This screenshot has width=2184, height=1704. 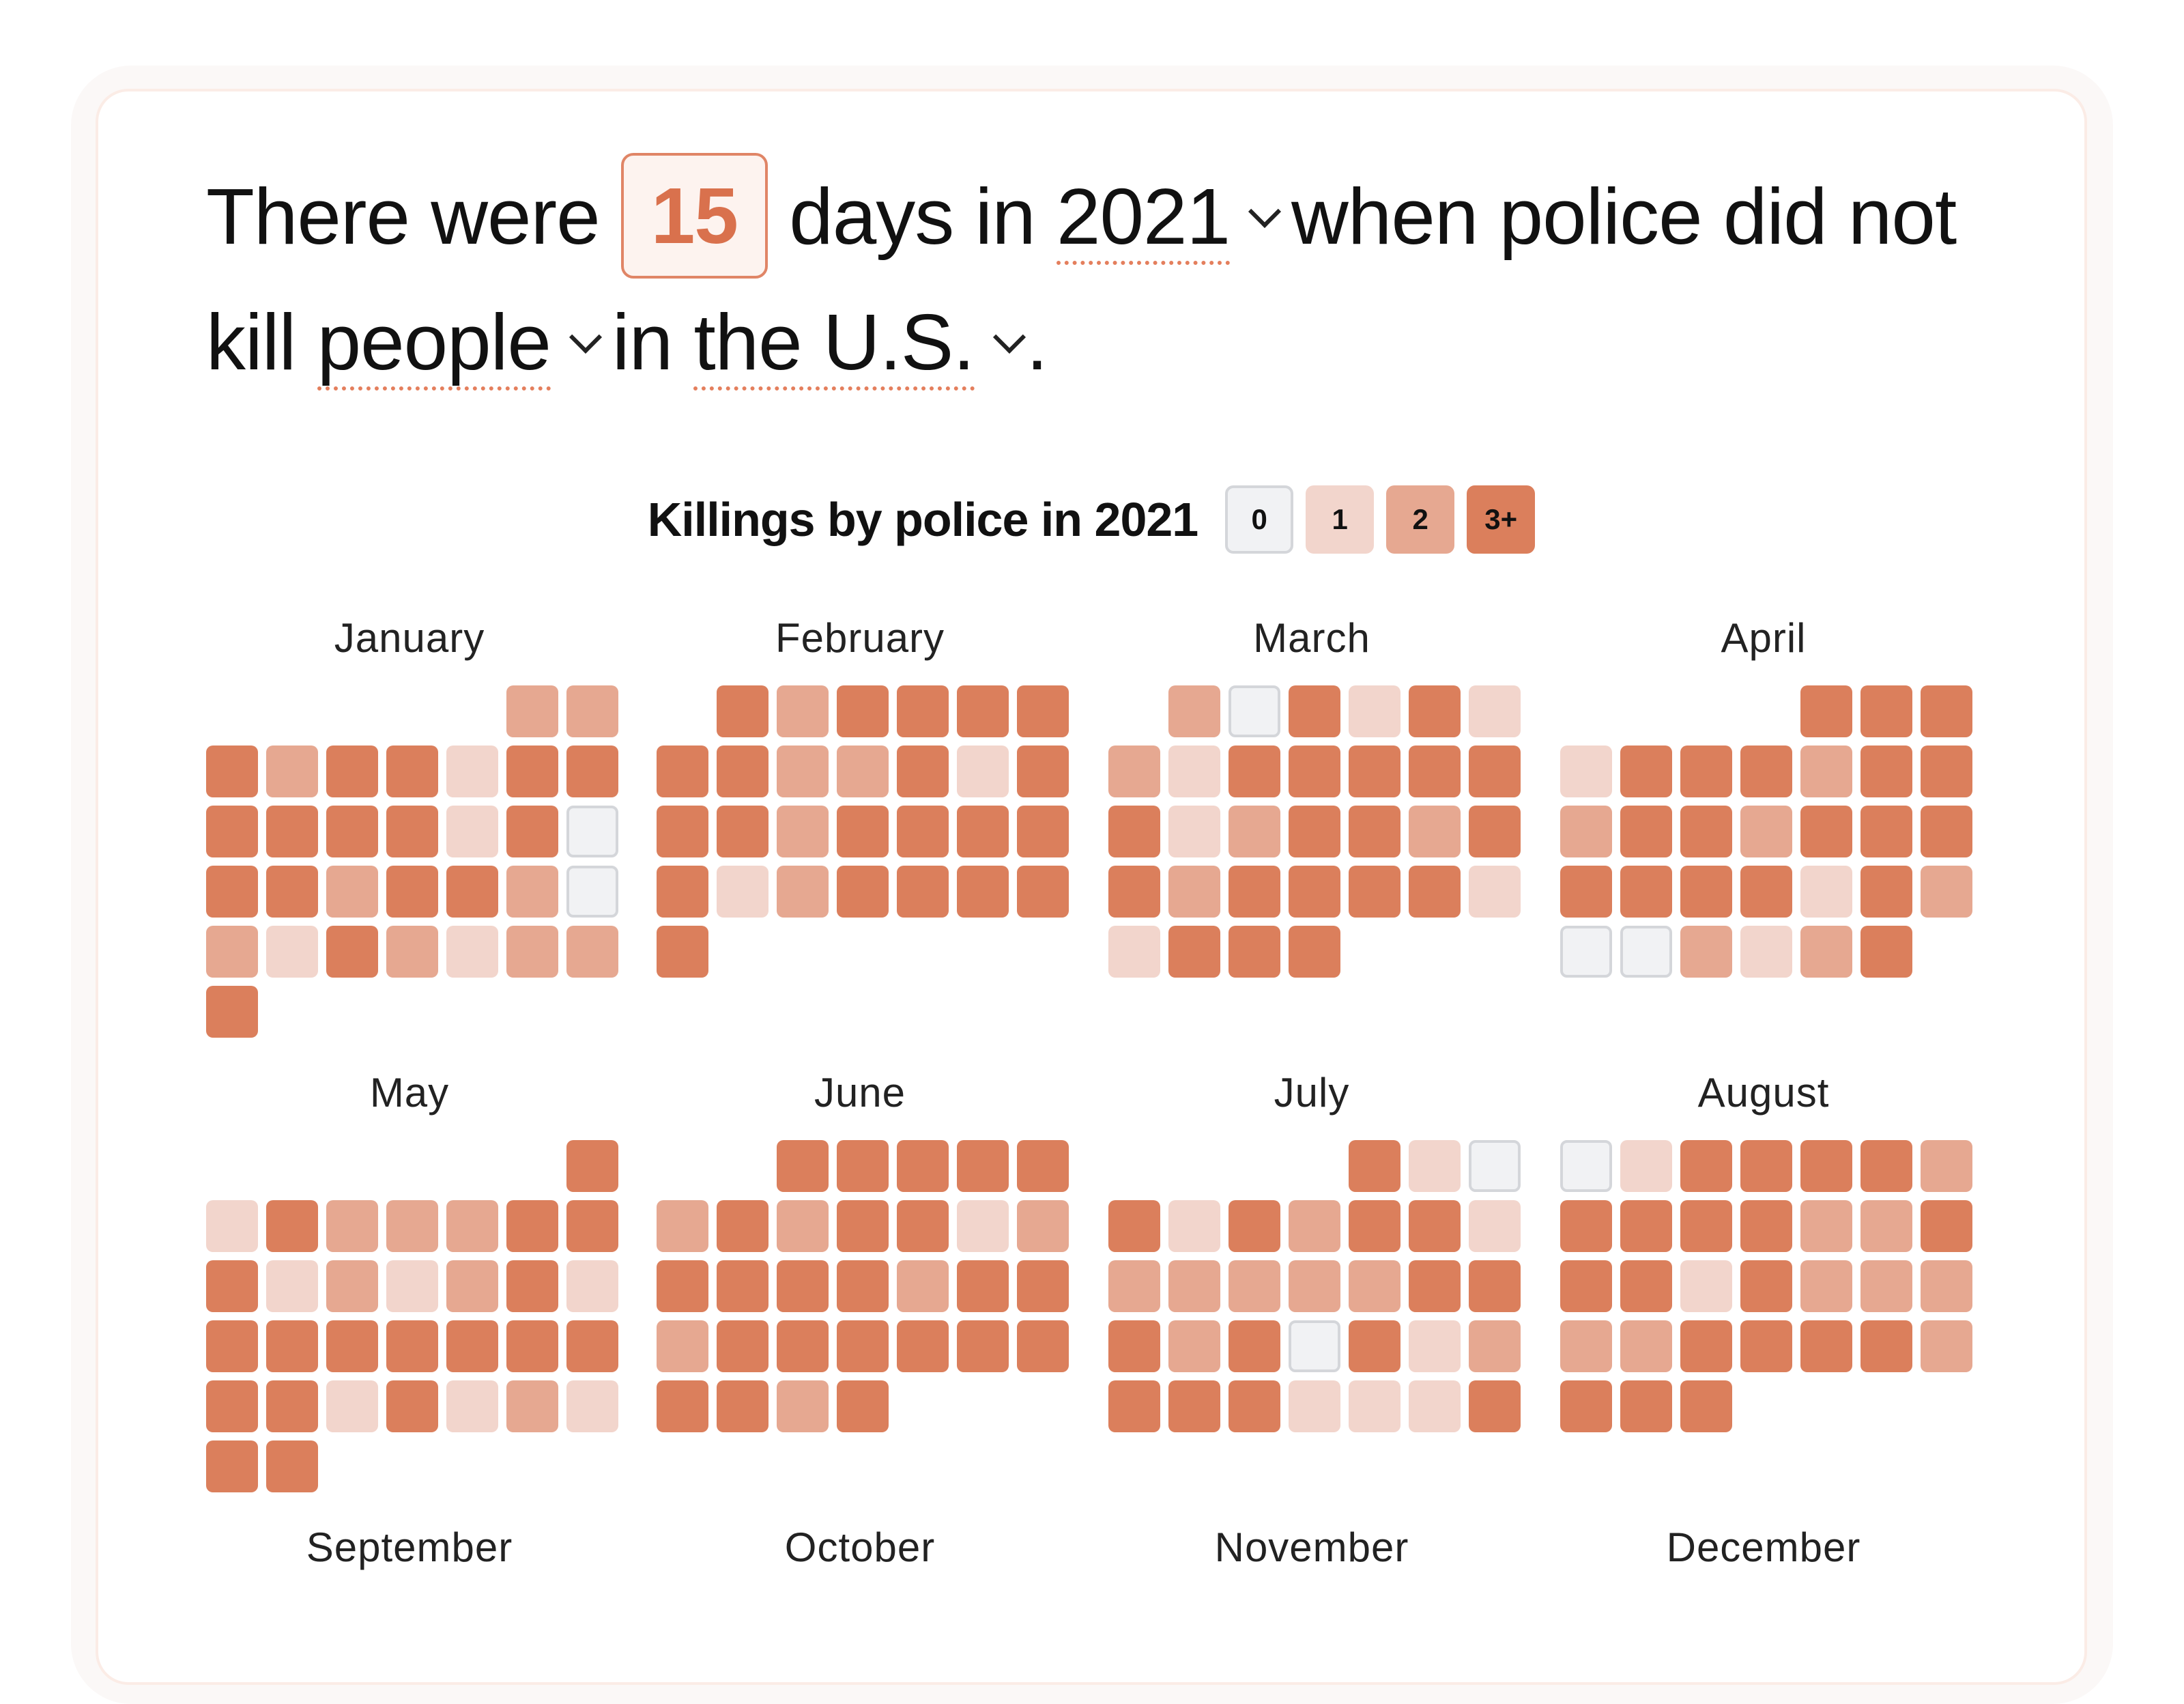 What do you see at coordinates (1501, 519) in the screenshot?
I see `legend-item-3plus: 3+` at bounding box center [1501, 519].